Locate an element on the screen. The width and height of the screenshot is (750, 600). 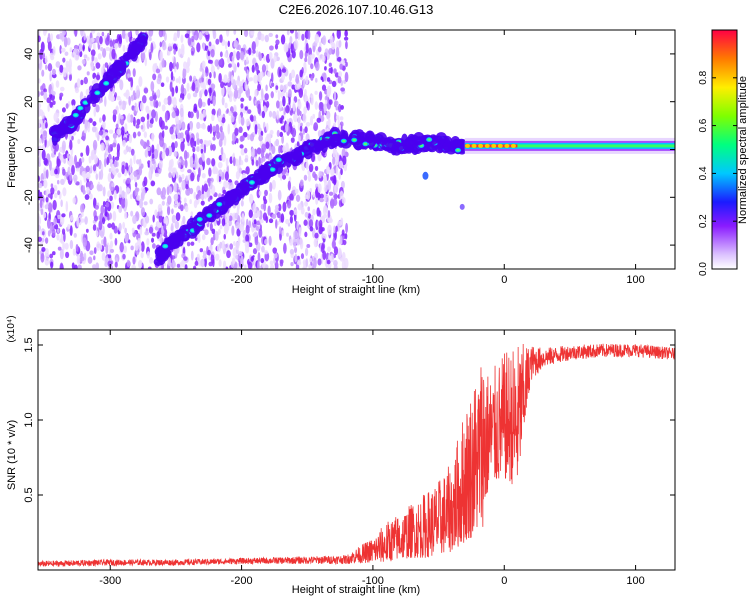
x-tick-label: -100 is located at coordinates (373, 581).